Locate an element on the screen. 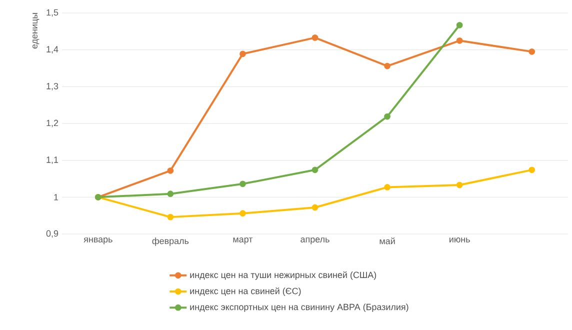 This screenshot has height=330, width=572. y-tick-label: 1,3 is located at coordinates (52, 86).